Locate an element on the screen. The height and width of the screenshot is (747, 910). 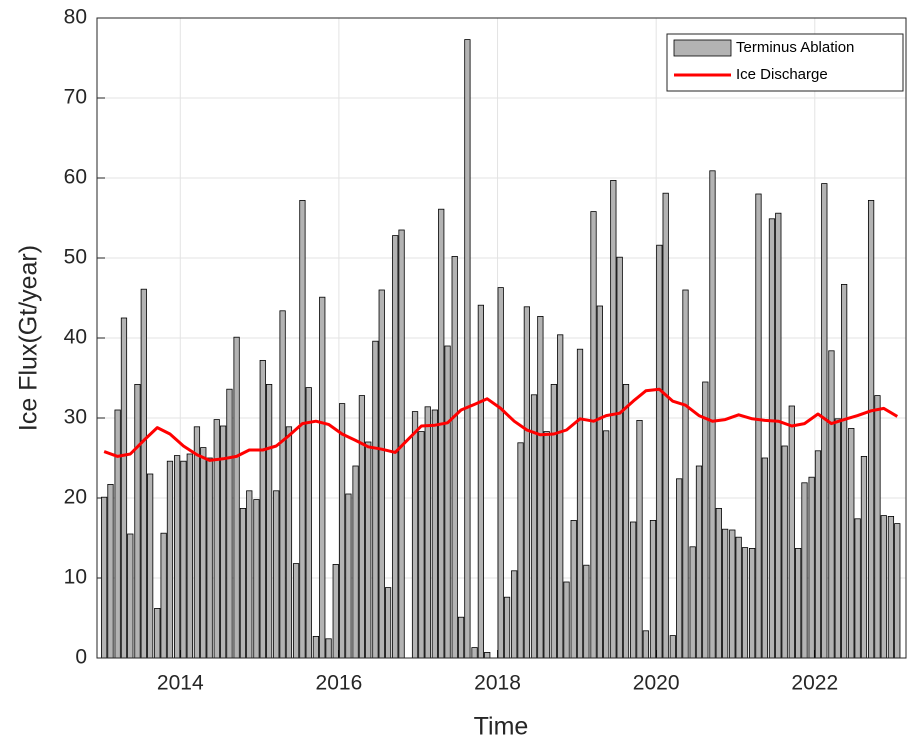
y-tick-label: 50 is located at coordinates (75, 257).